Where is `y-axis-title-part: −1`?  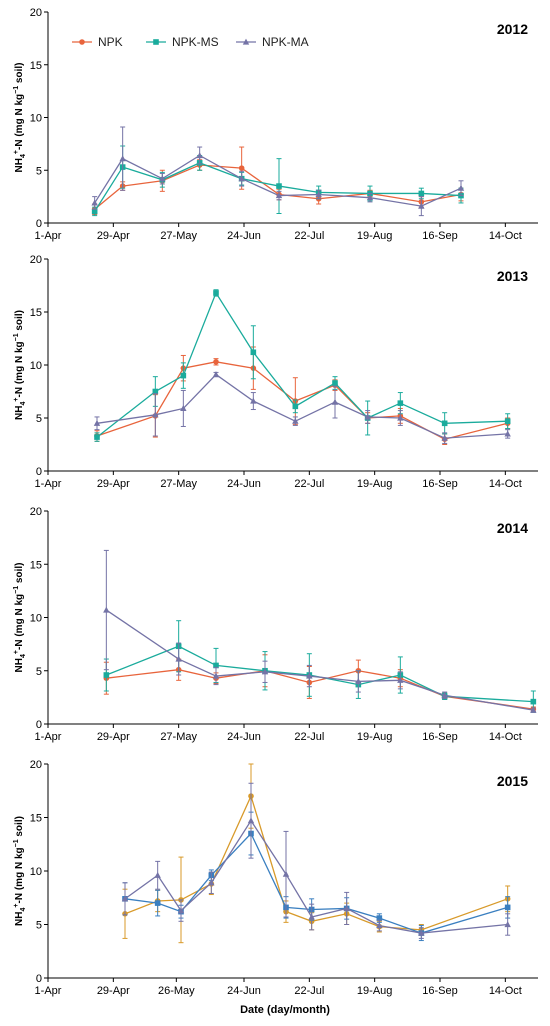 y-axis-title-part: −1 is located at coordinates (16, 843).